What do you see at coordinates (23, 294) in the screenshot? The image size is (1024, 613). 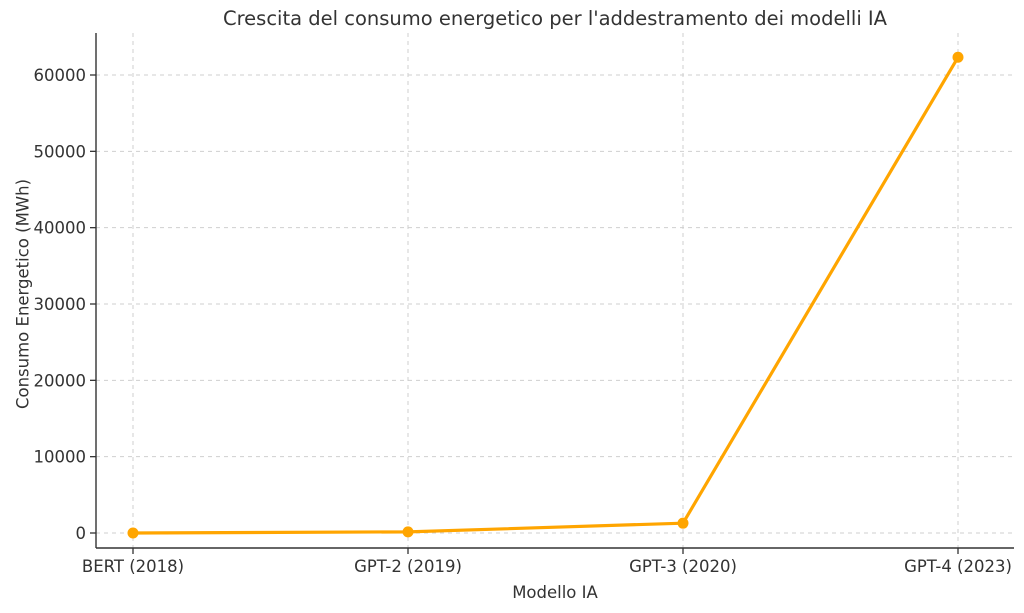 I see `y-axis-label: Consumo Energetico (MWh)` at bounding box center [23, 294].